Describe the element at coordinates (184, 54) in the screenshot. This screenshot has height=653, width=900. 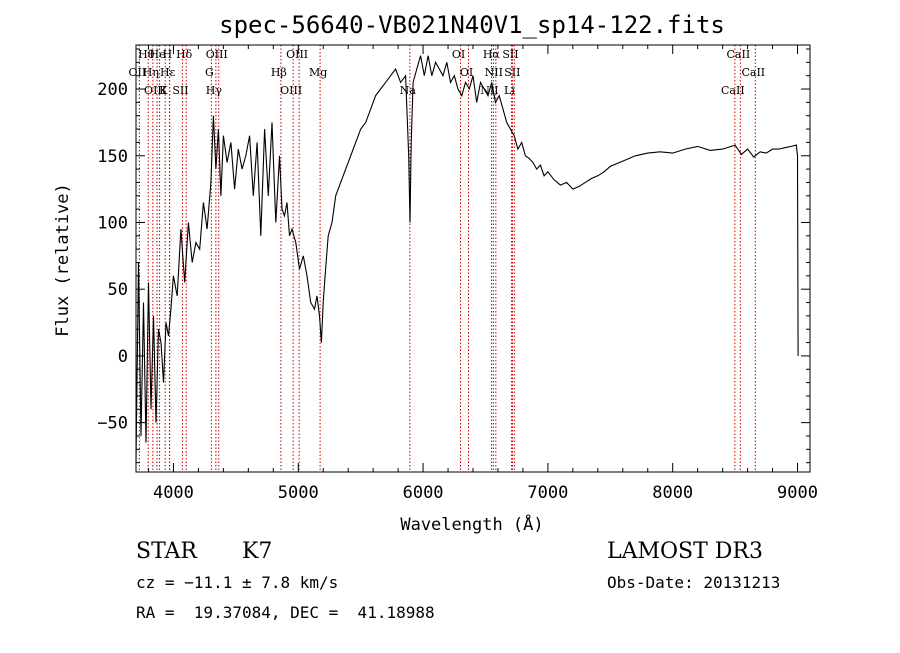
I see `line-label: Hδ` at that location.